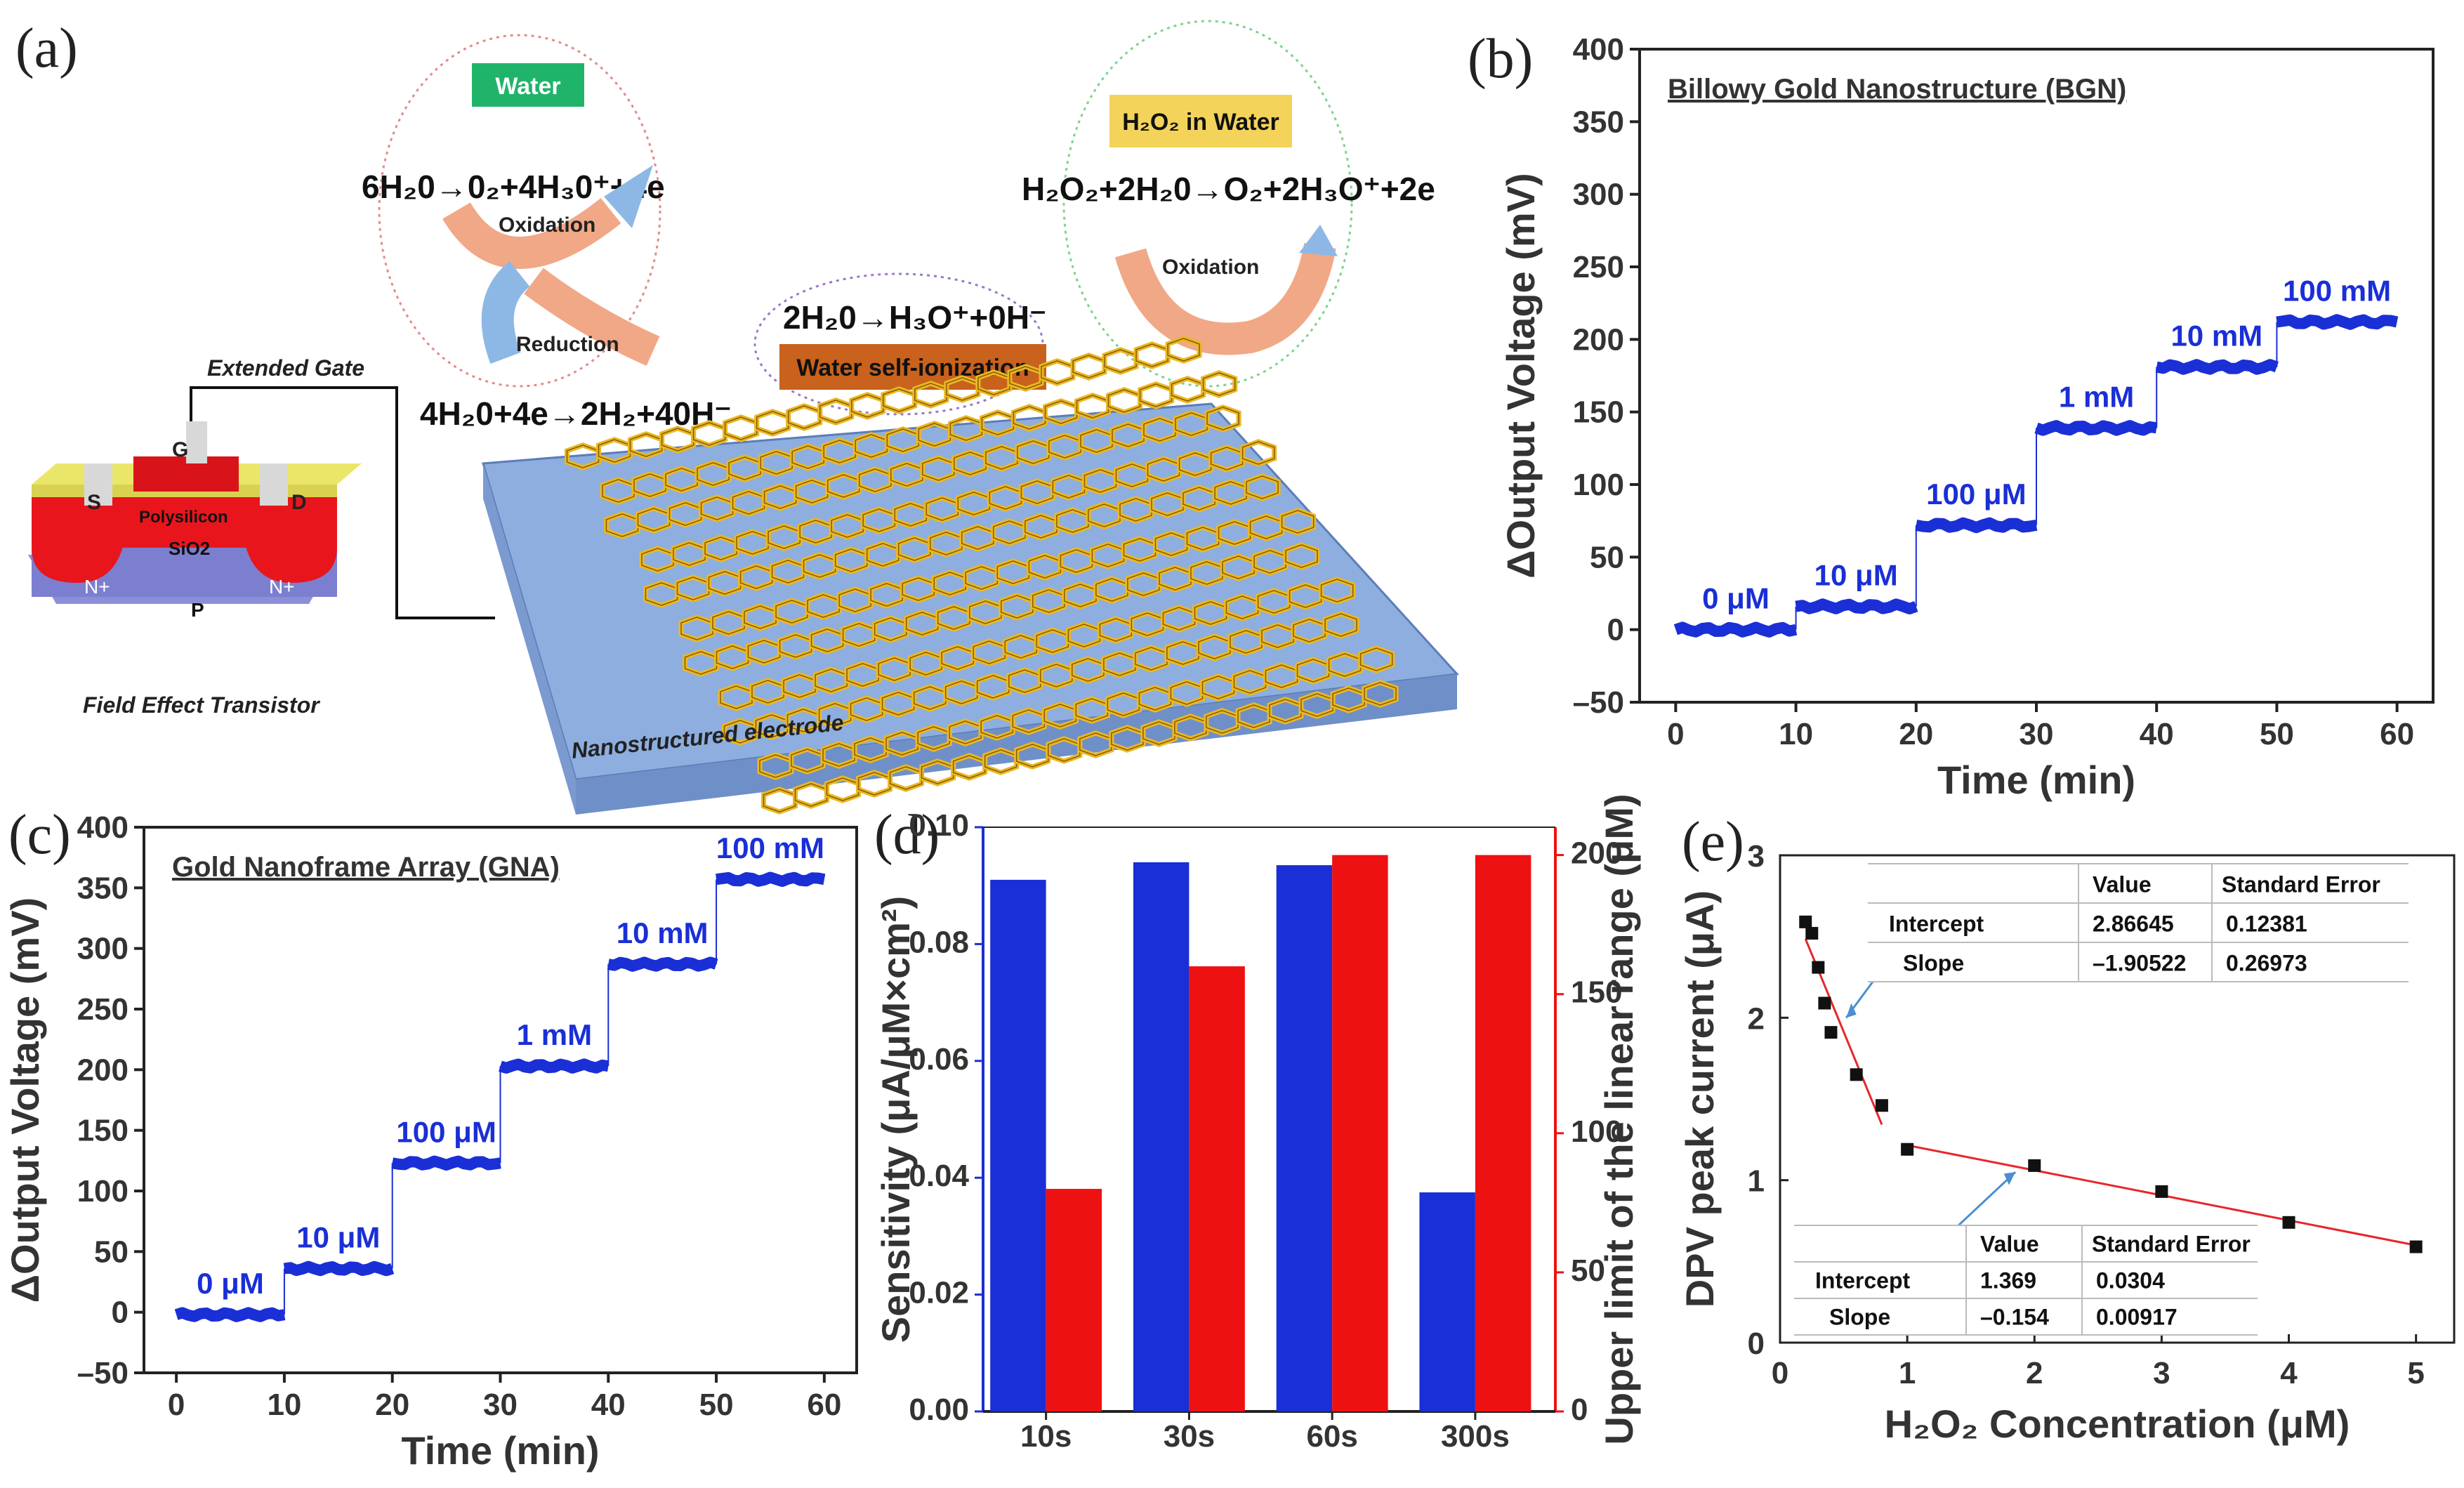  What do you see at coordinates (1228, 189) in the screenshot?
I see `h2o2-oxidation-equation: H₂O₂+2H₂0→O₂+2H₃O⁺+2e` at bounding box center [1228, 189].